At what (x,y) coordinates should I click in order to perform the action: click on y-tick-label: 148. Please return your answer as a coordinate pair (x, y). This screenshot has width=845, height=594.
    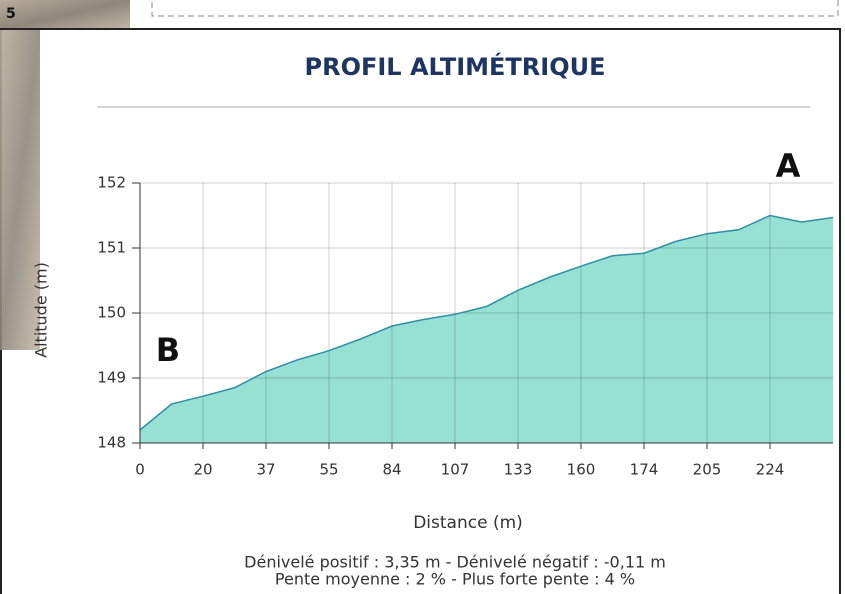
    Looking at the image, I should click on (111, 443).